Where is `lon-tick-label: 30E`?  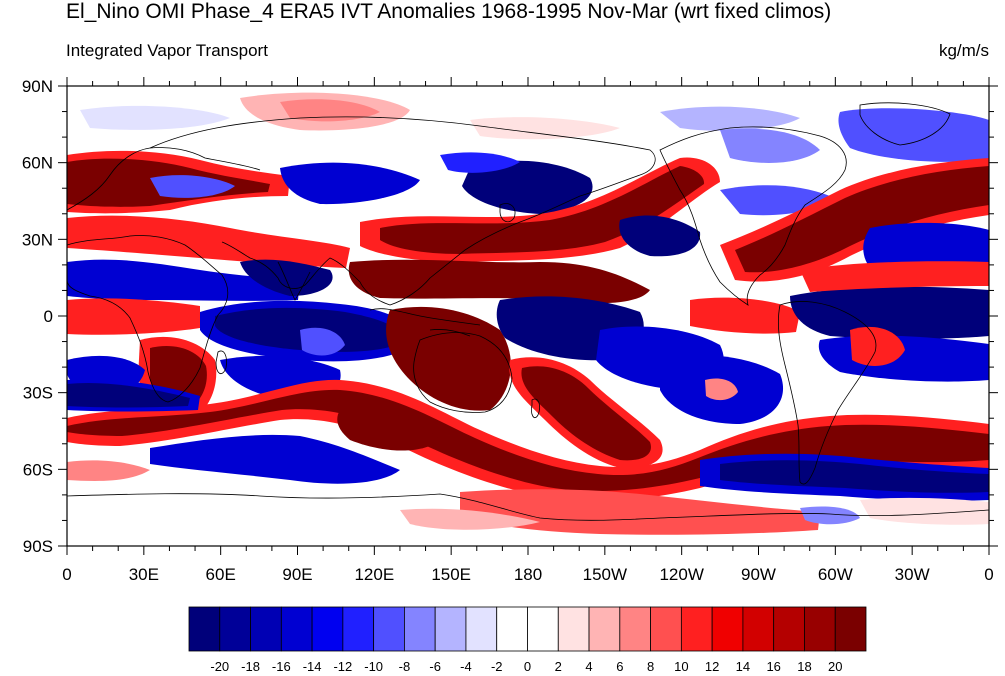 lon-tick-label: 30E is located at coordinates (144, 574).